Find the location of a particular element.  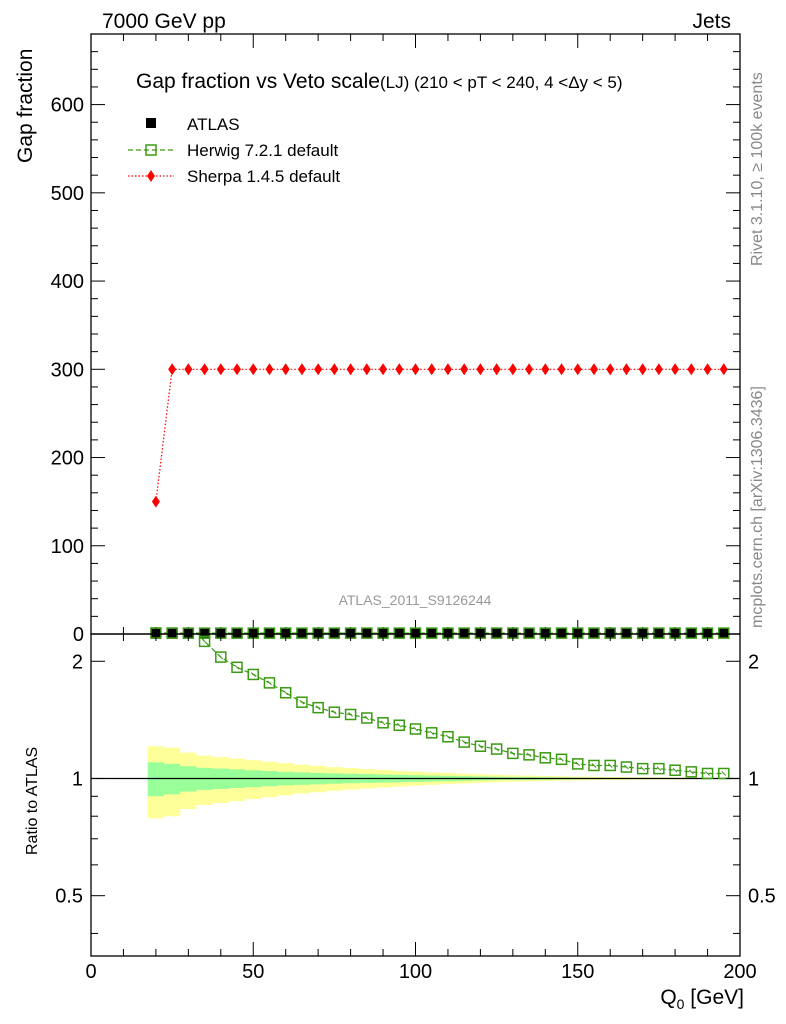

x-axis-label: Q0 [GeV] is located at coordinates (702, 999).